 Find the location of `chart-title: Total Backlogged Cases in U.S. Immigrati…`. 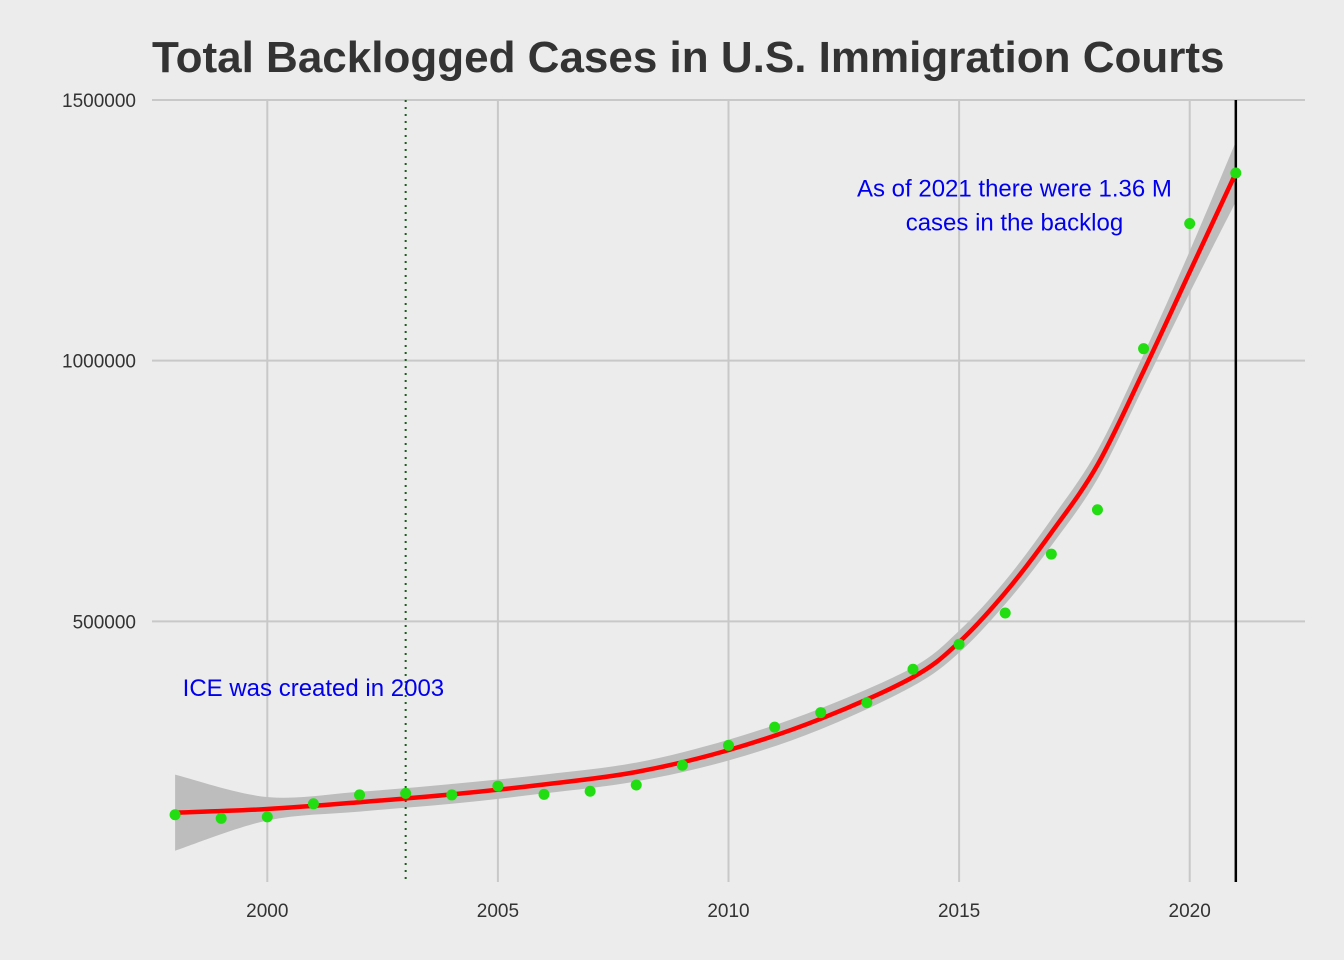

chart-title: Total Backlogged Cases in U.S. Immigrati… is located at coordinates (688, 57).